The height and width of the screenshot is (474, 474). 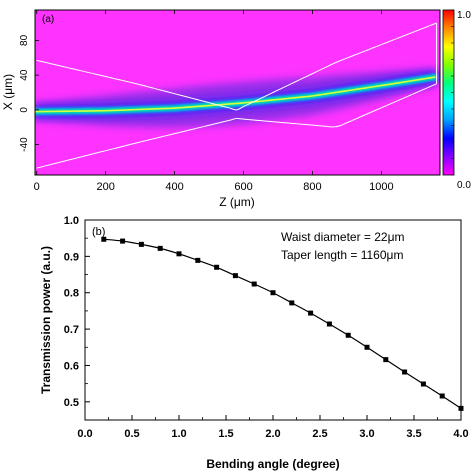 What do you see at coordinates (71, 366) in the screenshot?
I see `y-tick-label: 0.6` at bounding box center [71, 366].